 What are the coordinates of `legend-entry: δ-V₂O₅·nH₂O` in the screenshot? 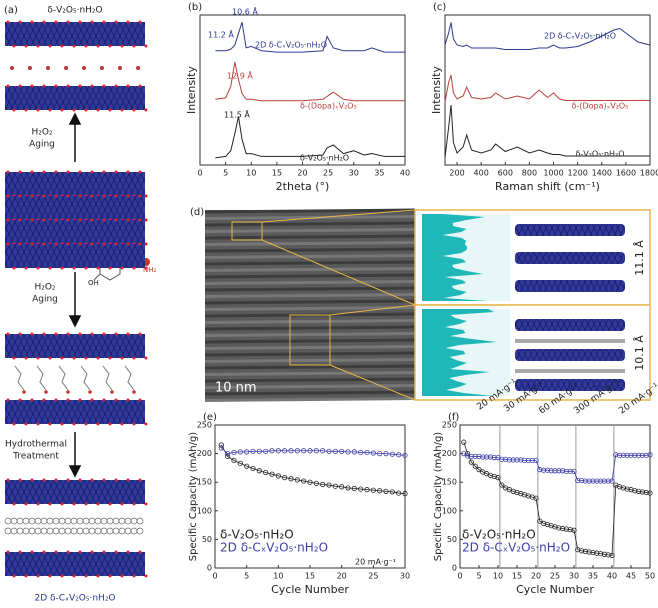 It's located at (257, 535).